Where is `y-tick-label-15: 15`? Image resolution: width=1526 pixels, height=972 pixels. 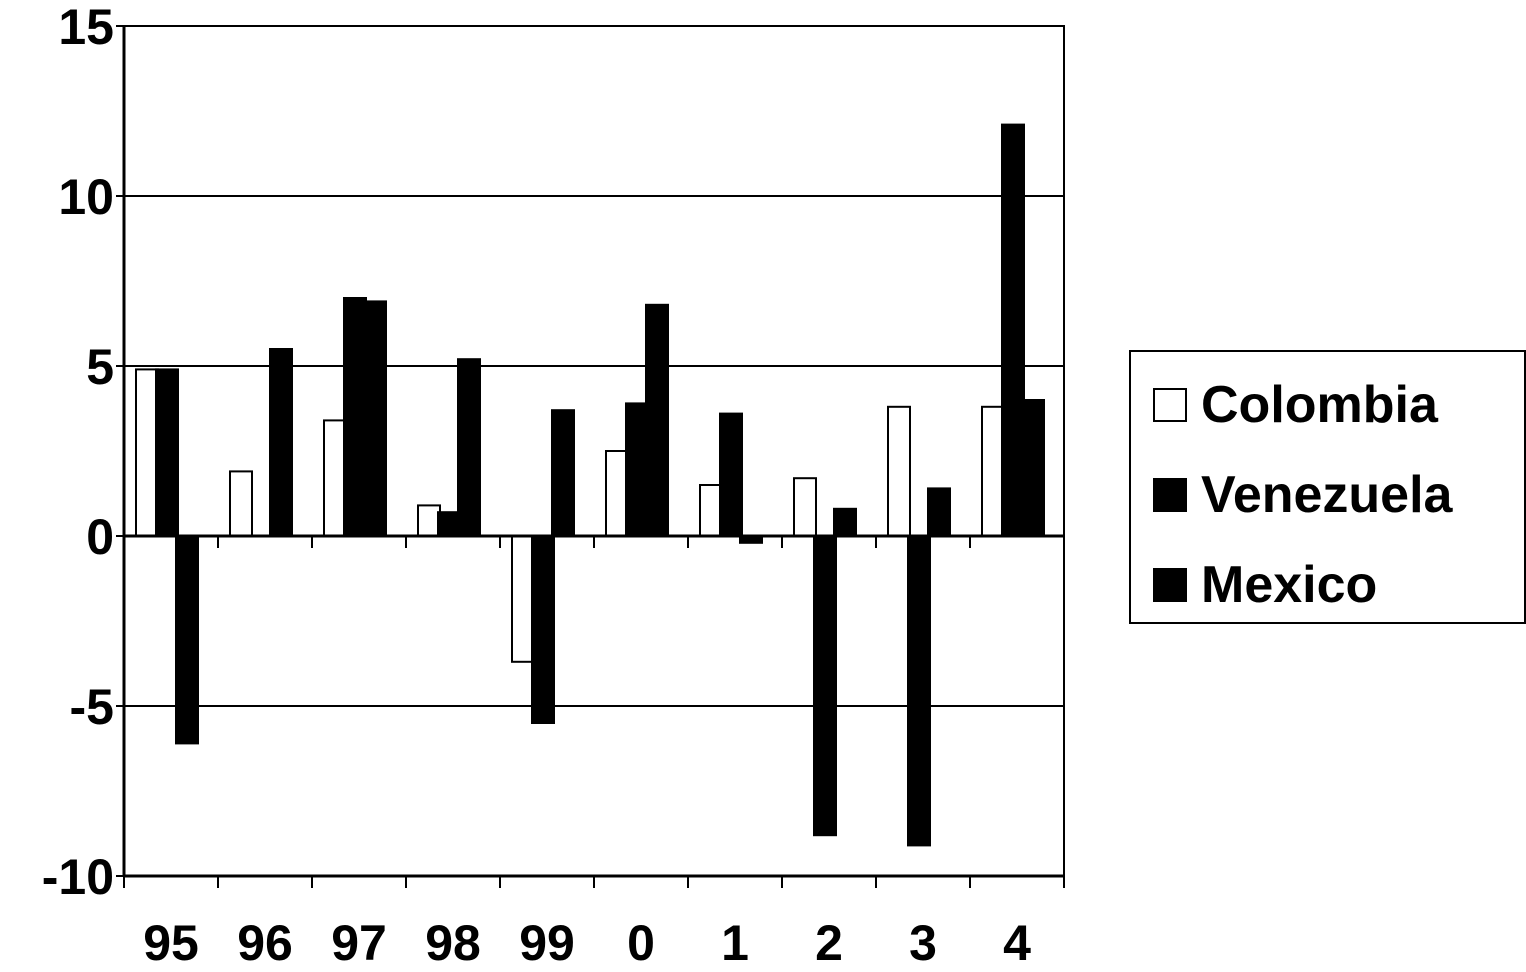 y-tick-label-15: 15 is located at coordinates (86, 27).